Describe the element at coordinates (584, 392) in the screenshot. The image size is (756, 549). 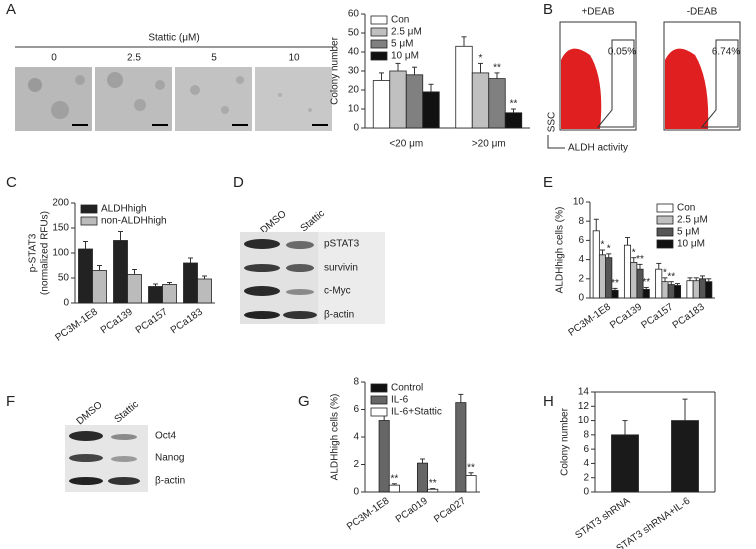
I see `y-tick-label: 14` at that location.